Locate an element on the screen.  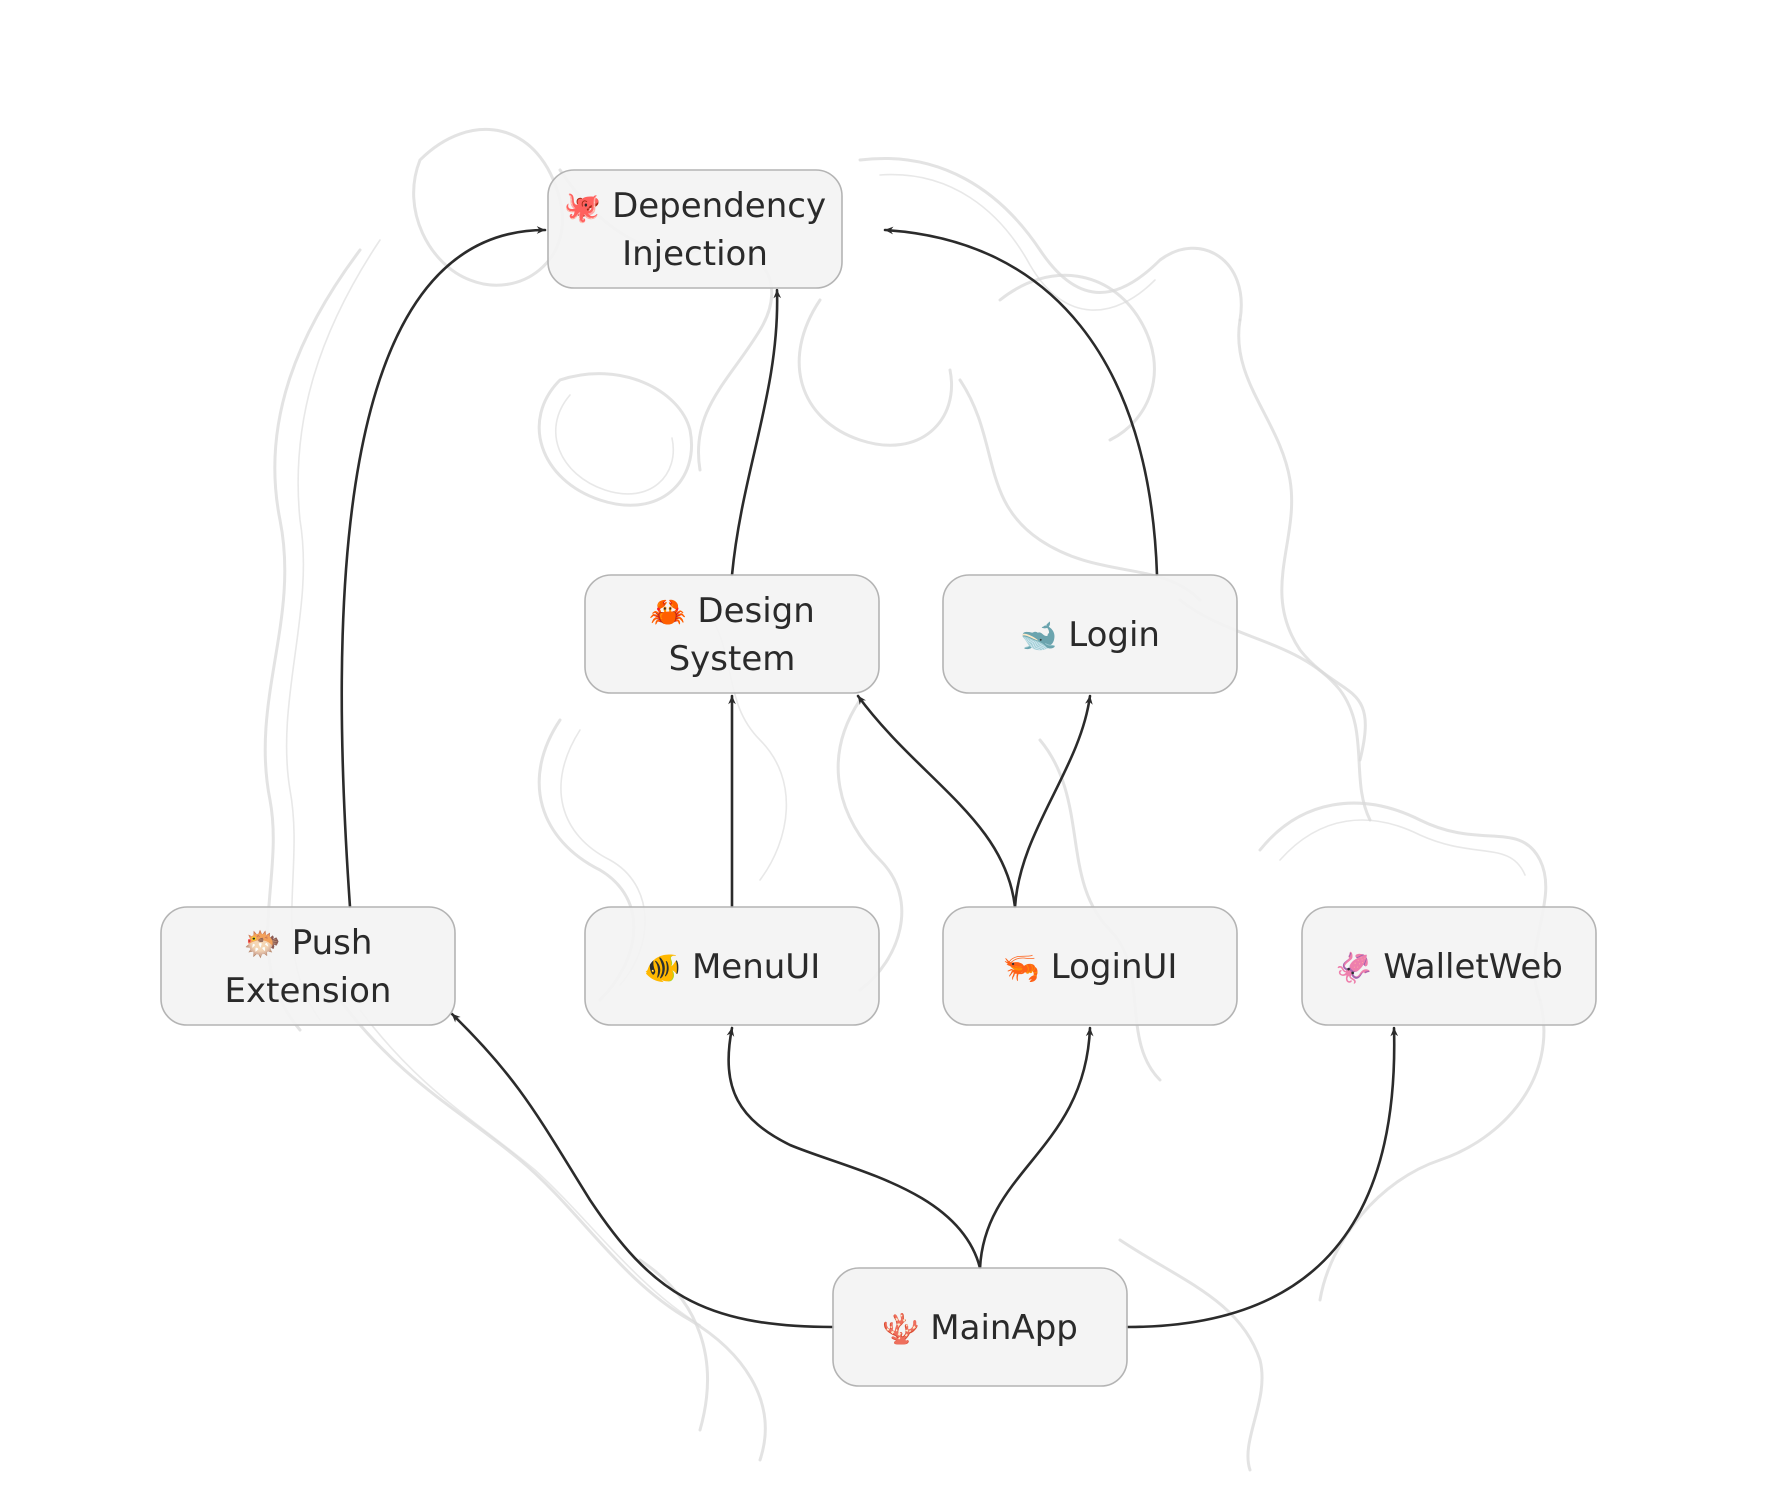
edge-main-to-loginui is located at coordinates (1036, 1148).